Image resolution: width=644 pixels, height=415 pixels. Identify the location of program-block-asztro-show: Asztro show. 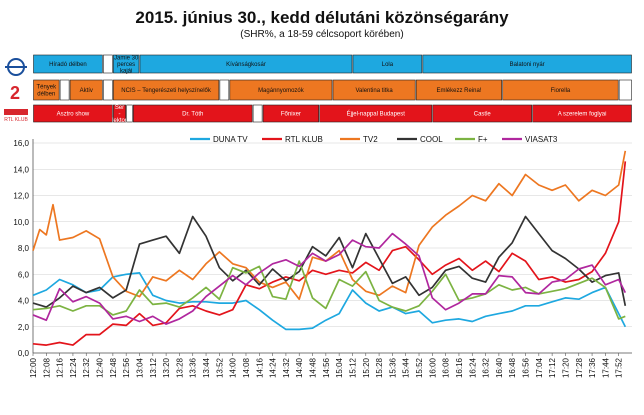
(73, 113).